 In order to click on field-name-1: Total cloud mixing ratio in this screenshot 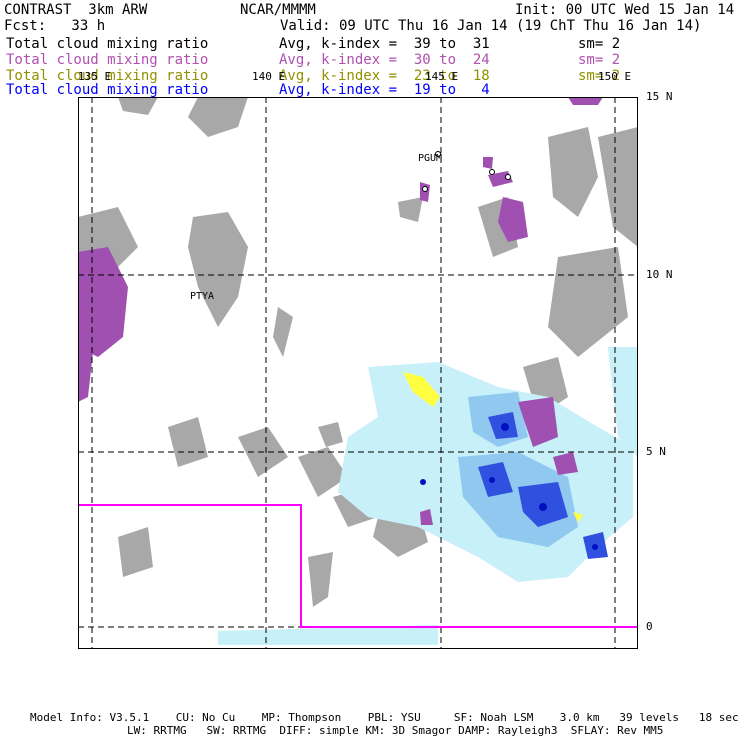, I will do `click(107, 44)`.